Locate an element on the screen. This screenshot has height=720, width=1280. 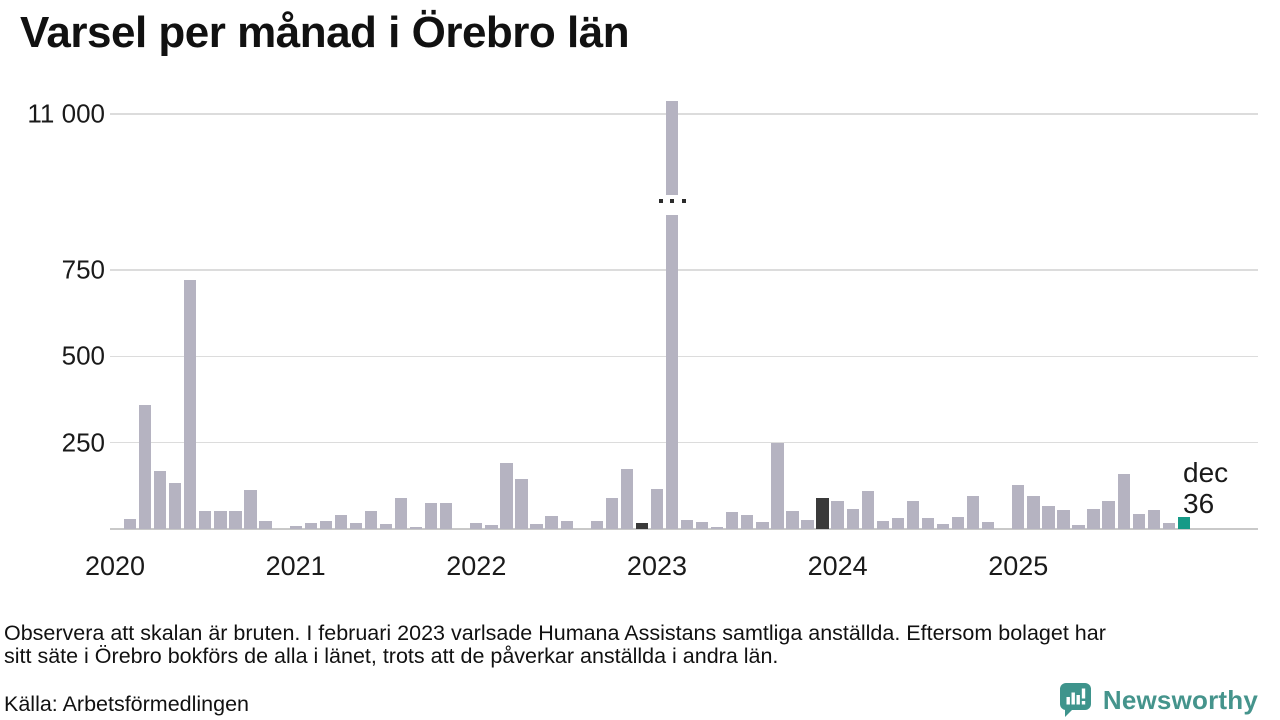
current-month-annotation: dec 36 is located at coordinates (1205, 488).